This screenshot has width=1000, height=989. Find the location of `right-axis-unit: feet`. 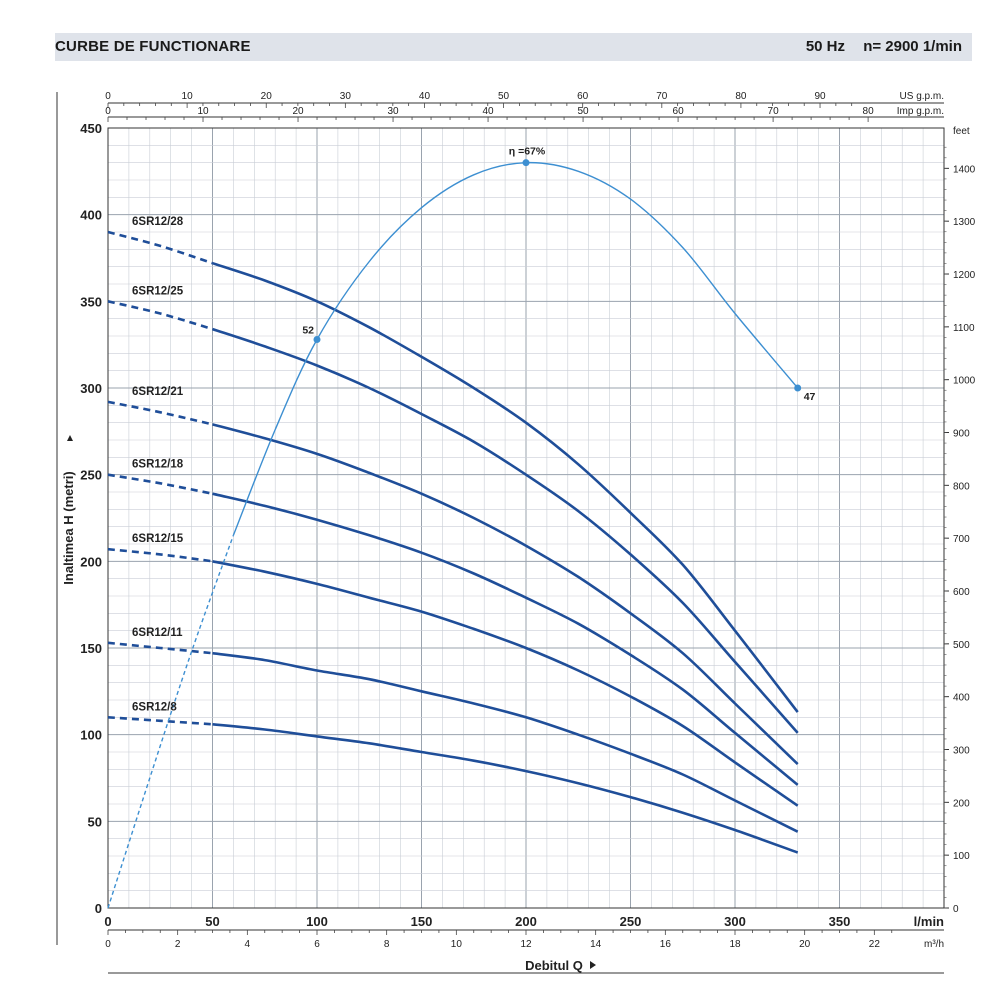

right-axis-unit: feet is located at coordinates (961, 131).